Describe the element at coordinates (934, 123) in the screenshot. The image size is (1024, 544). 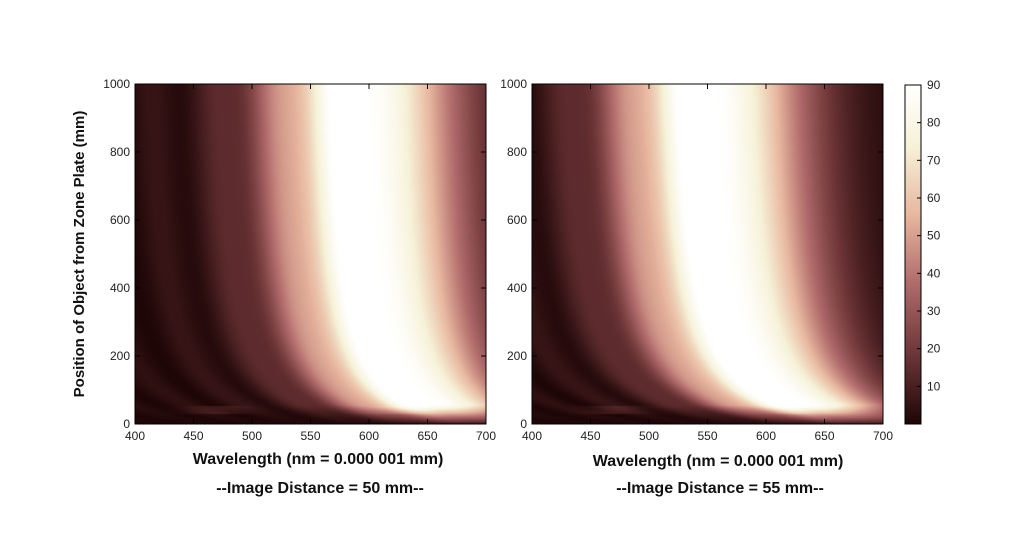
I see `colorbar-tick-label: 80` at that location.